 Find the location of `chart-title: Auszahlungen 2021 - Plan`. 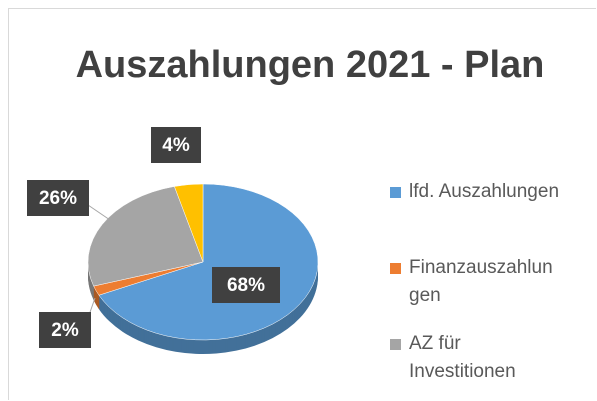

chart-title: Auszahlungen 2021 - Plan is located at coordinates (310, 65).